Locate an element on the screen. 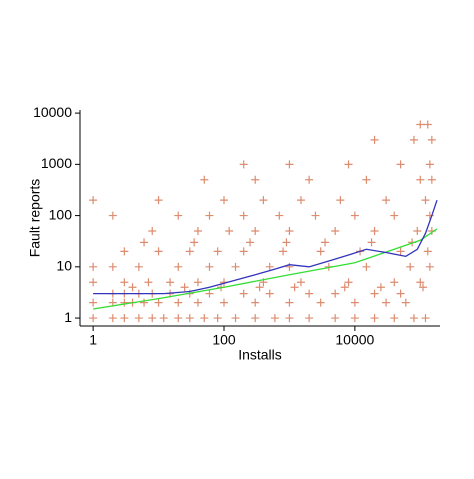 The width and height of the screenshot is (474, 479). y-tick-label: 10000 is located at coordinates (52, 112).